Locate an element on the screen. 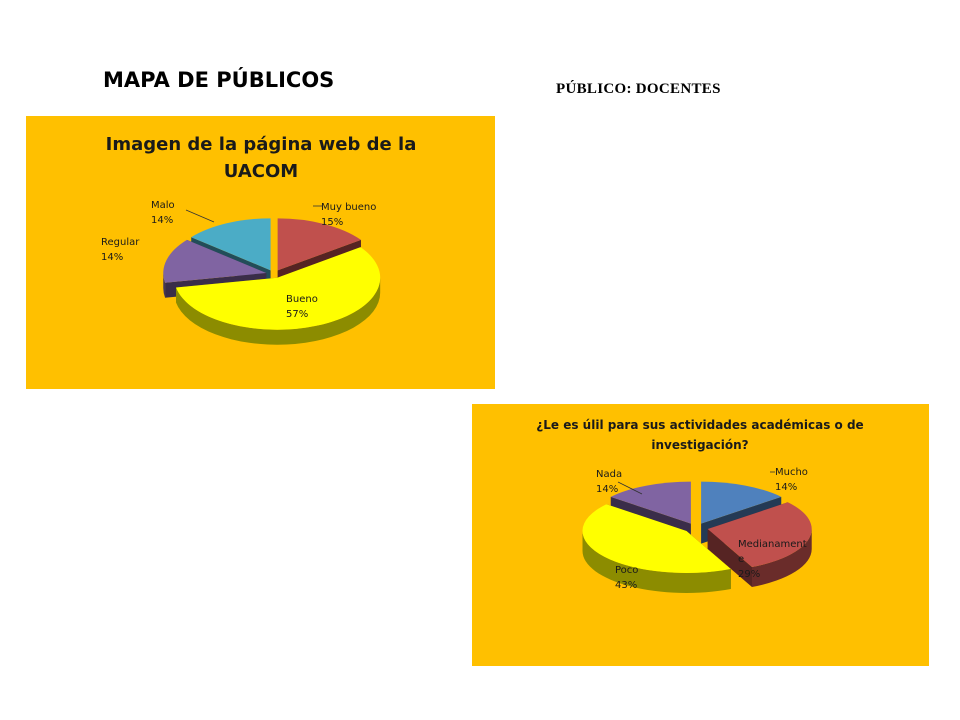 This screenshot has height=720, width=960. page-title: MAPA DE PÚBLICOS is located at coordinates (219, 80).